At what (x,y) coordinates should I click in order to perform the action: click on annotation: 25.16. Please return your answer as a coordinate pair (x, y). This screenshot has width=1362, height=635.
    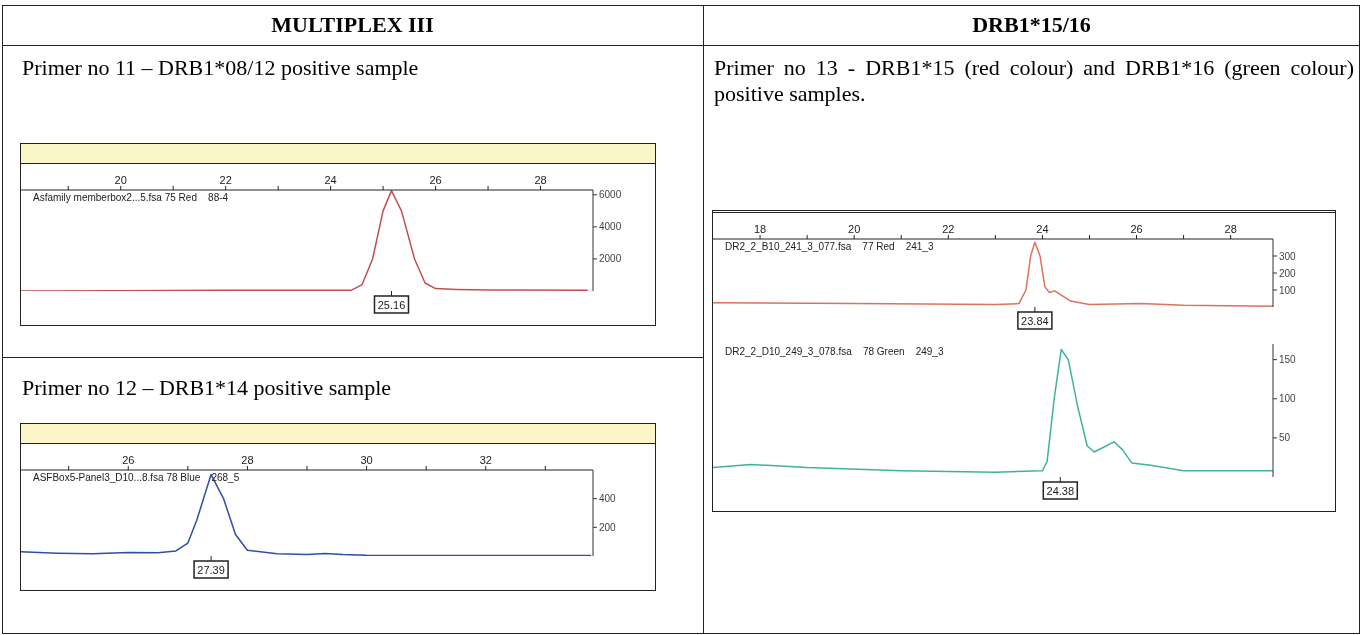
    Looking at the image, I should click on (391, 305).